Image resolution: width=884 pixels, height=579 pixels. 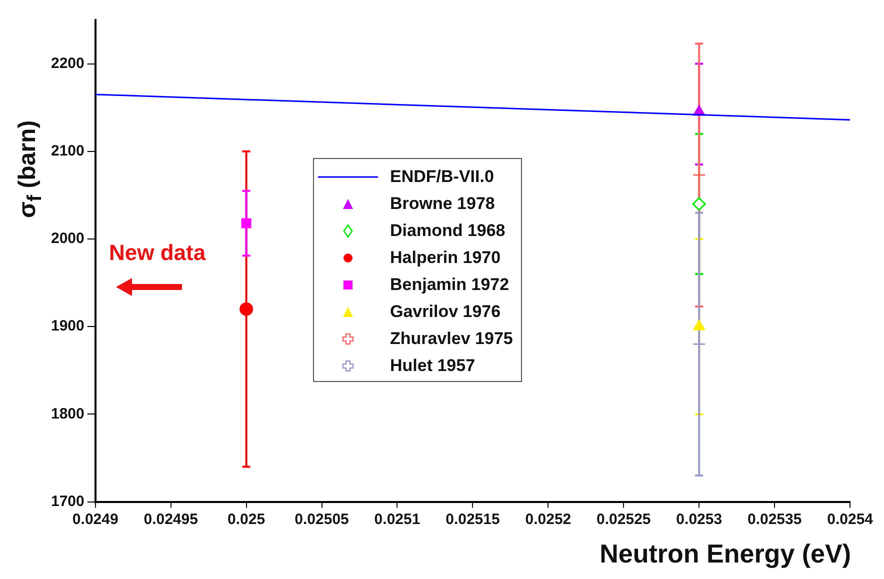 What do you see at coordinates (95, 519) in the screenshot?
I see `x-tick-label: 0.0249` at bounding box center [95, 519].